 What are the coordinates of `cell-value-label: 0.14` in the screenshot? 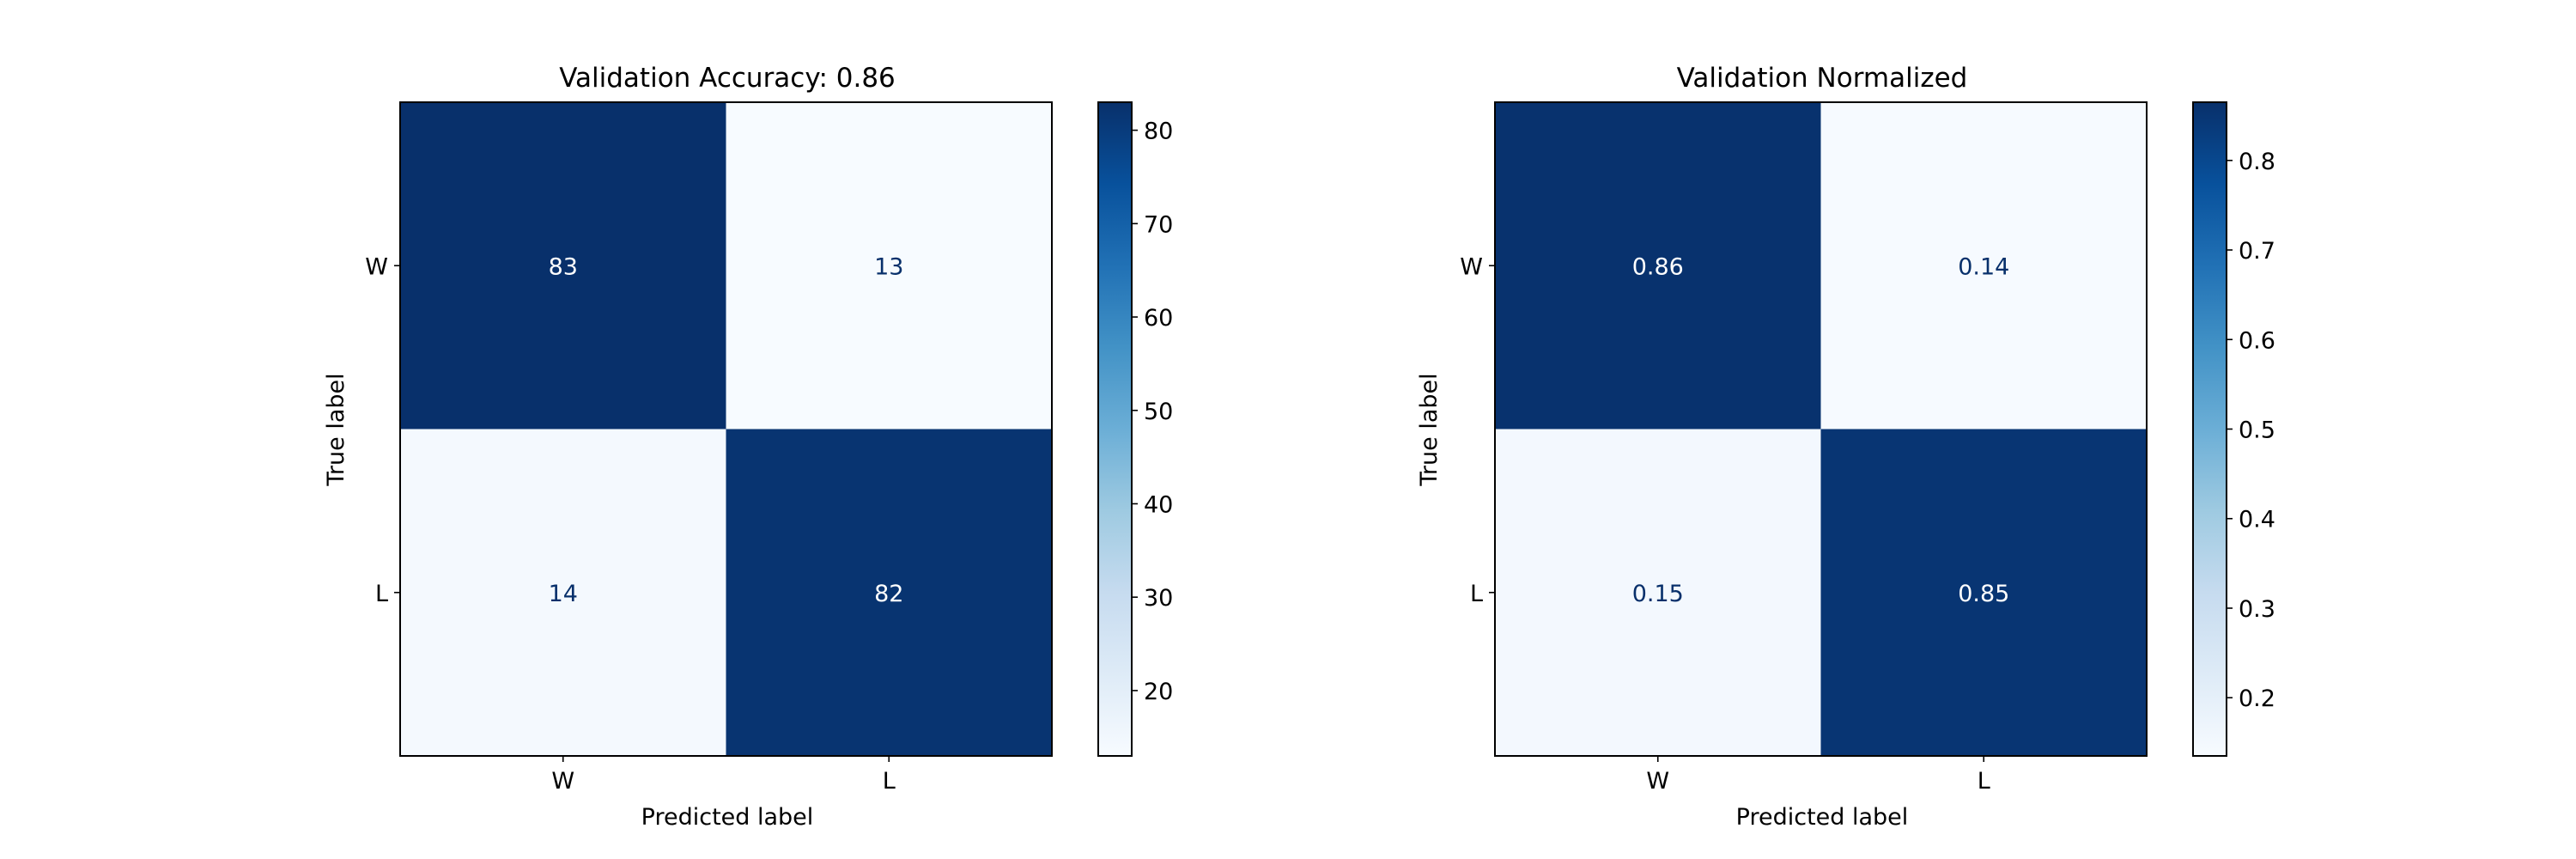 It's located at (1983, 267).